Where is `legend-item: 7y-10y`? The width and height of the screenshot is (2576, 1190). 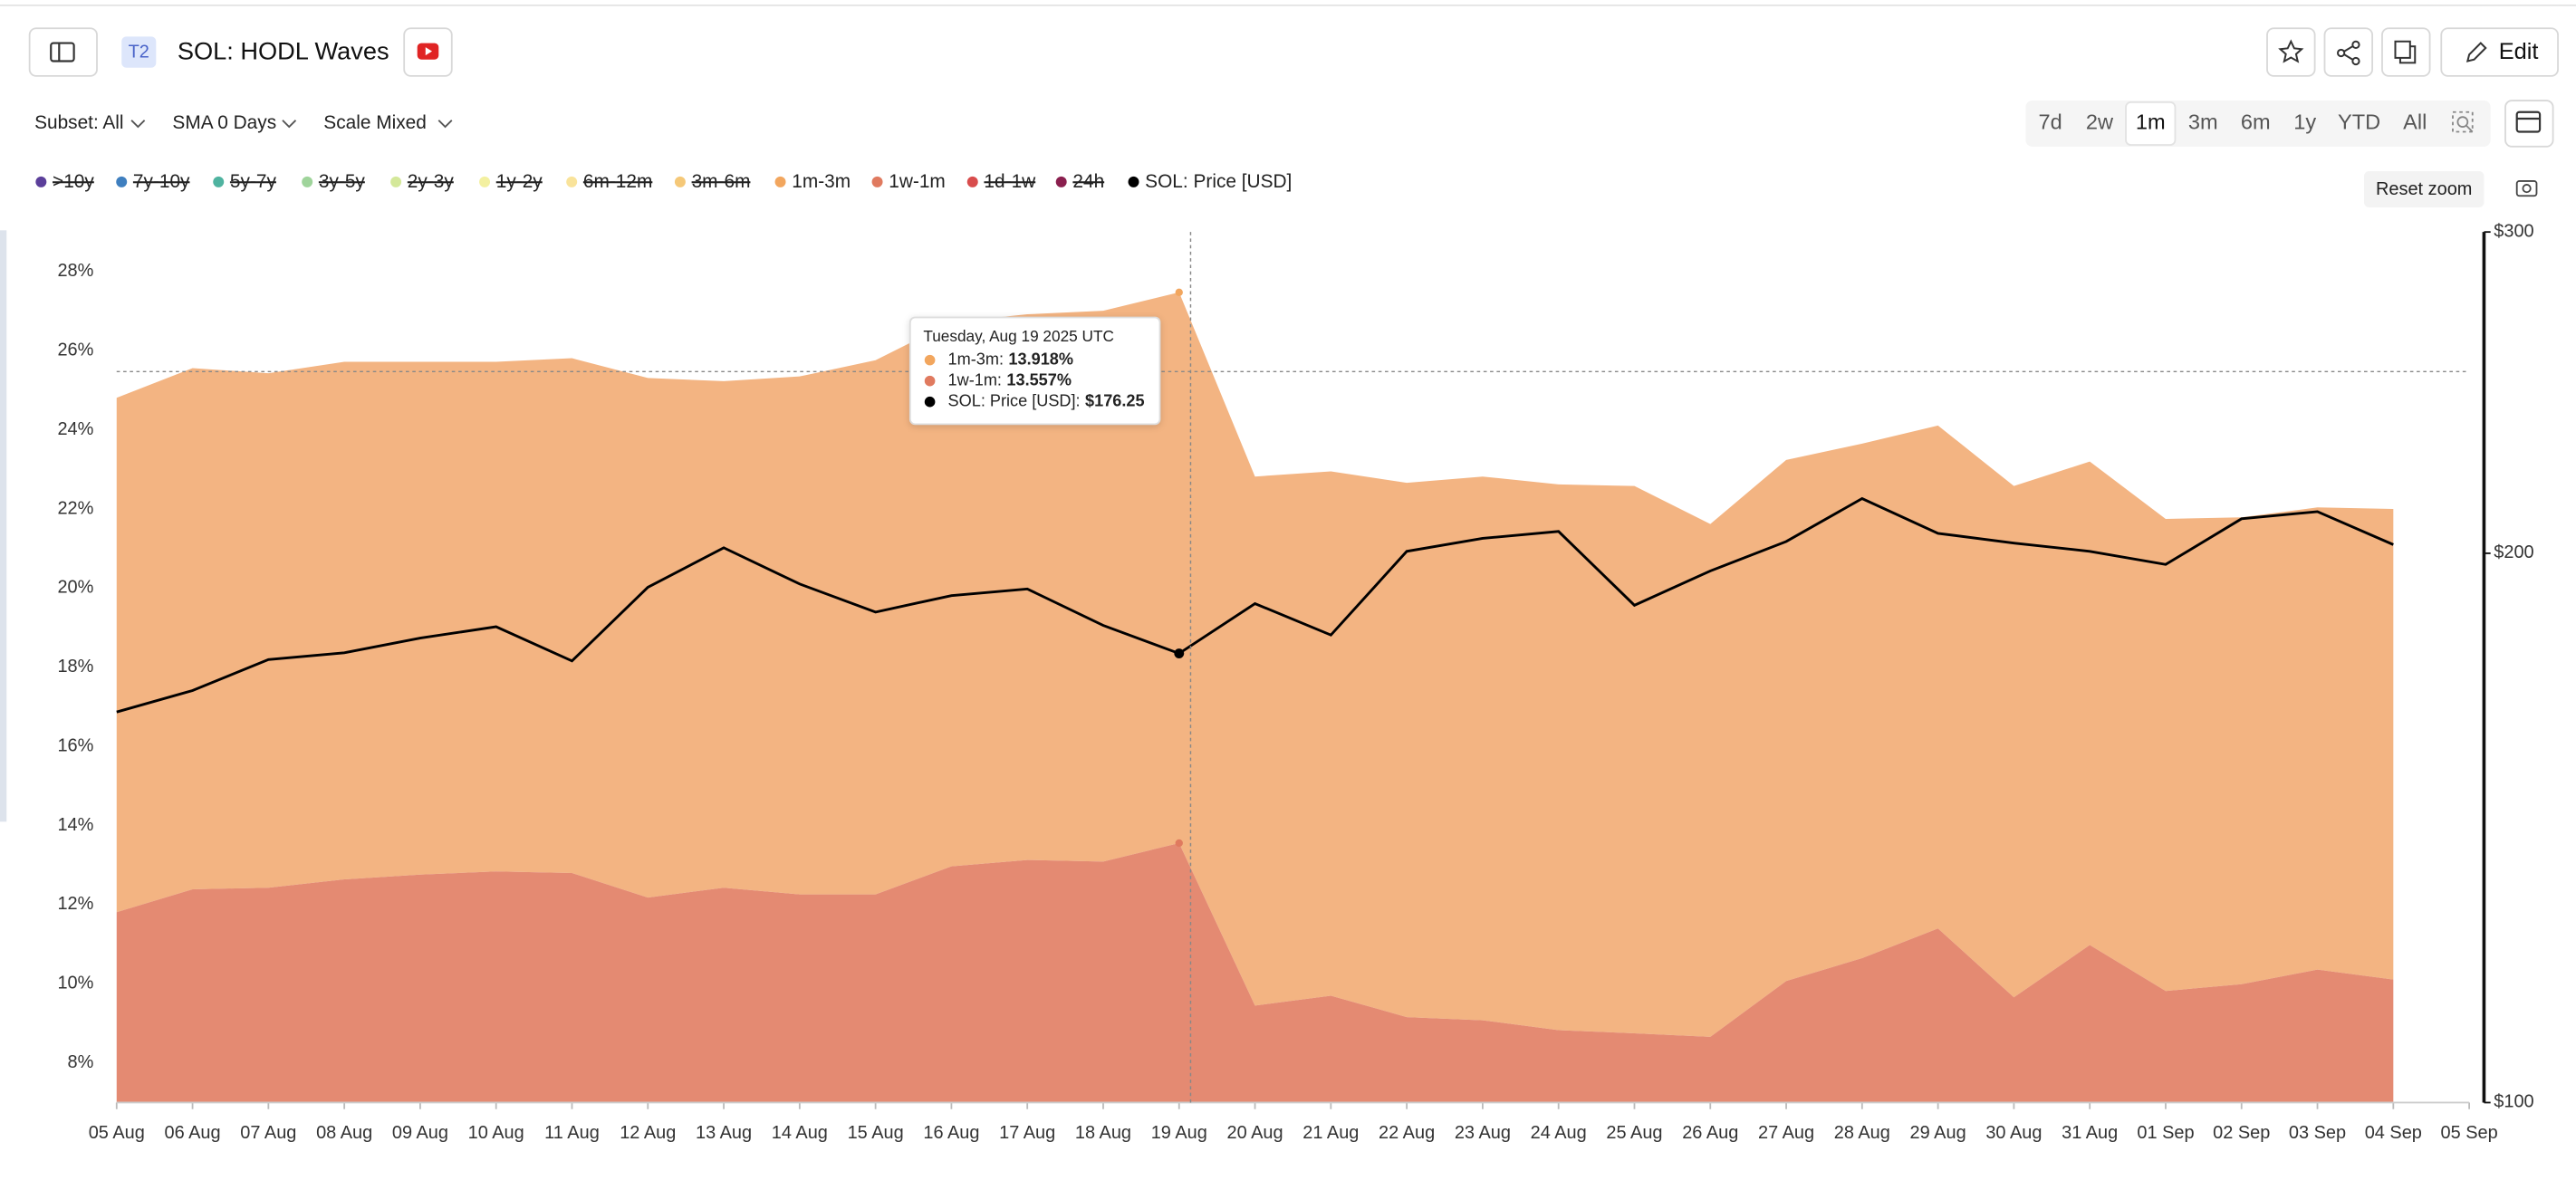
legend-item: 7y-10y is located at coordinates (161, 181).